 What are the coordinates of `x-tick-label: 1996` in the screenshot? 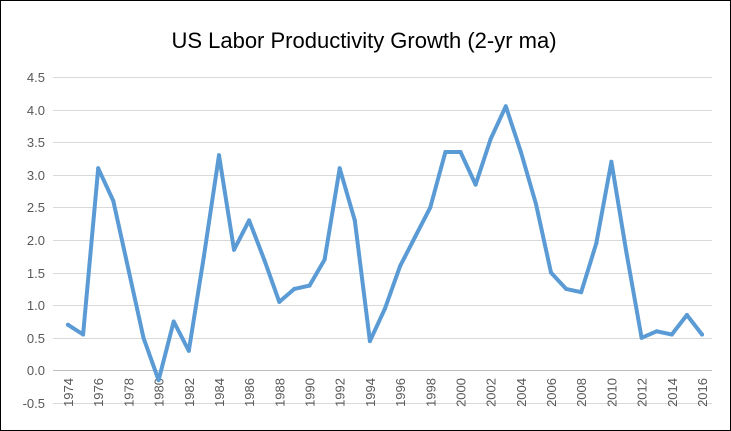 It's located at (400, 392).